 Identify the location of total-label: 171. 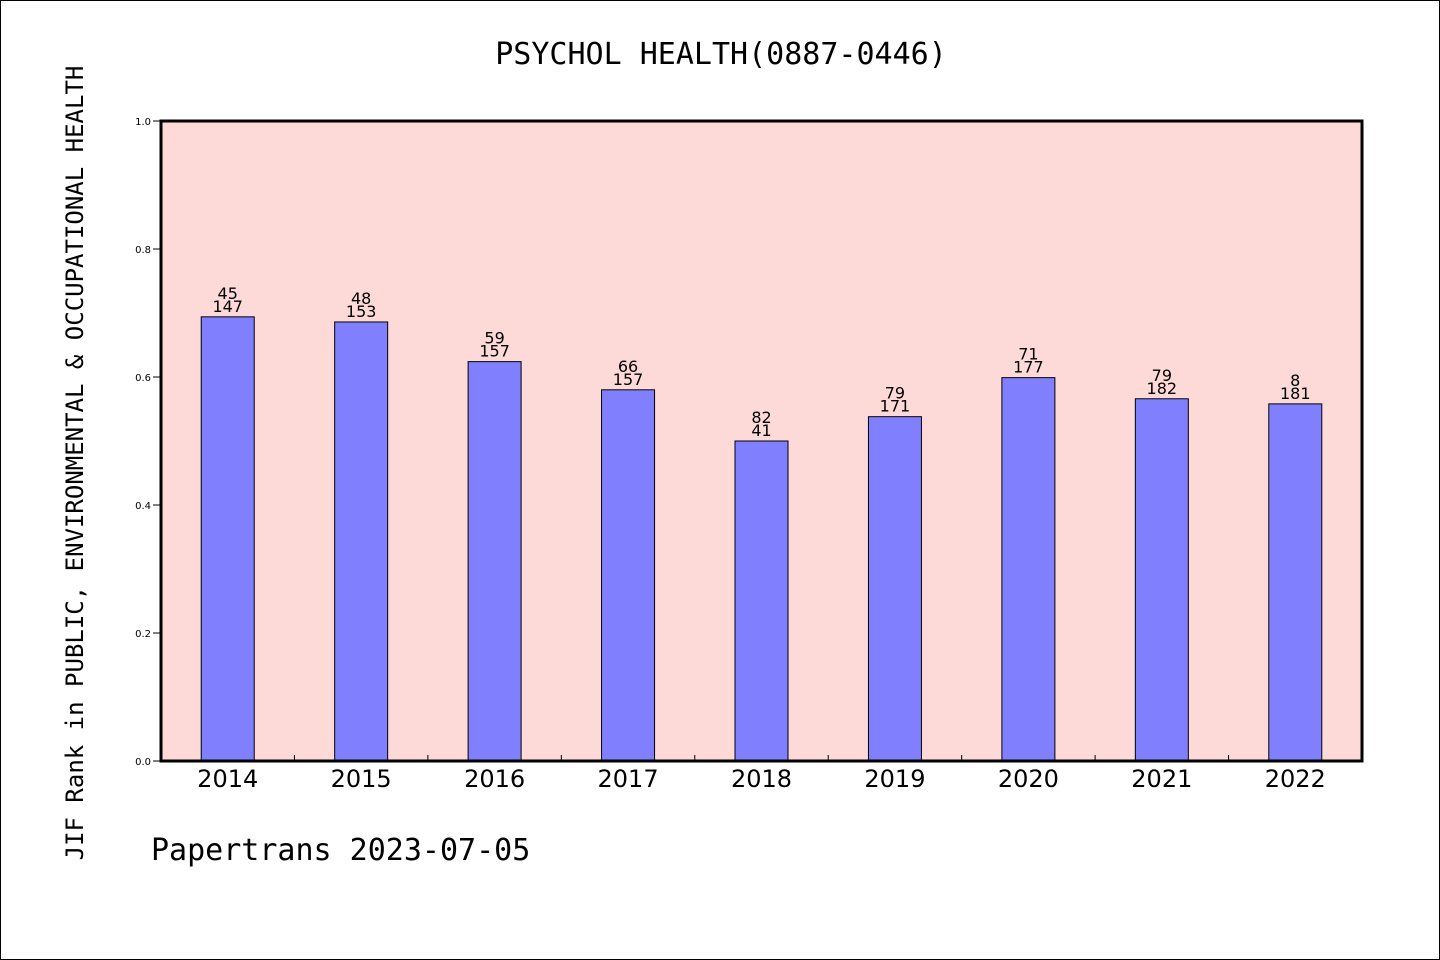
(895, 406).